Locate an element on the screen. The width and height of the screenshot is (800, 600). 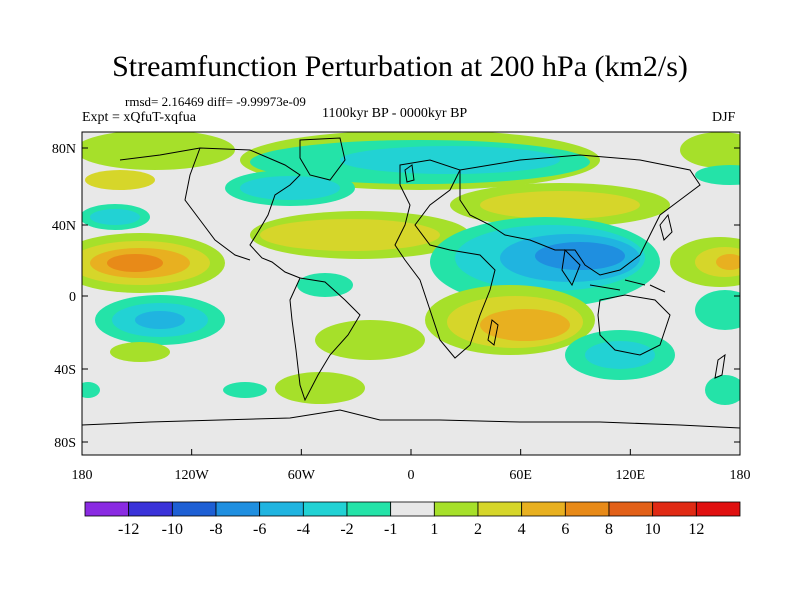
colorbar-label: -4 is located at coordinates (303, 529).